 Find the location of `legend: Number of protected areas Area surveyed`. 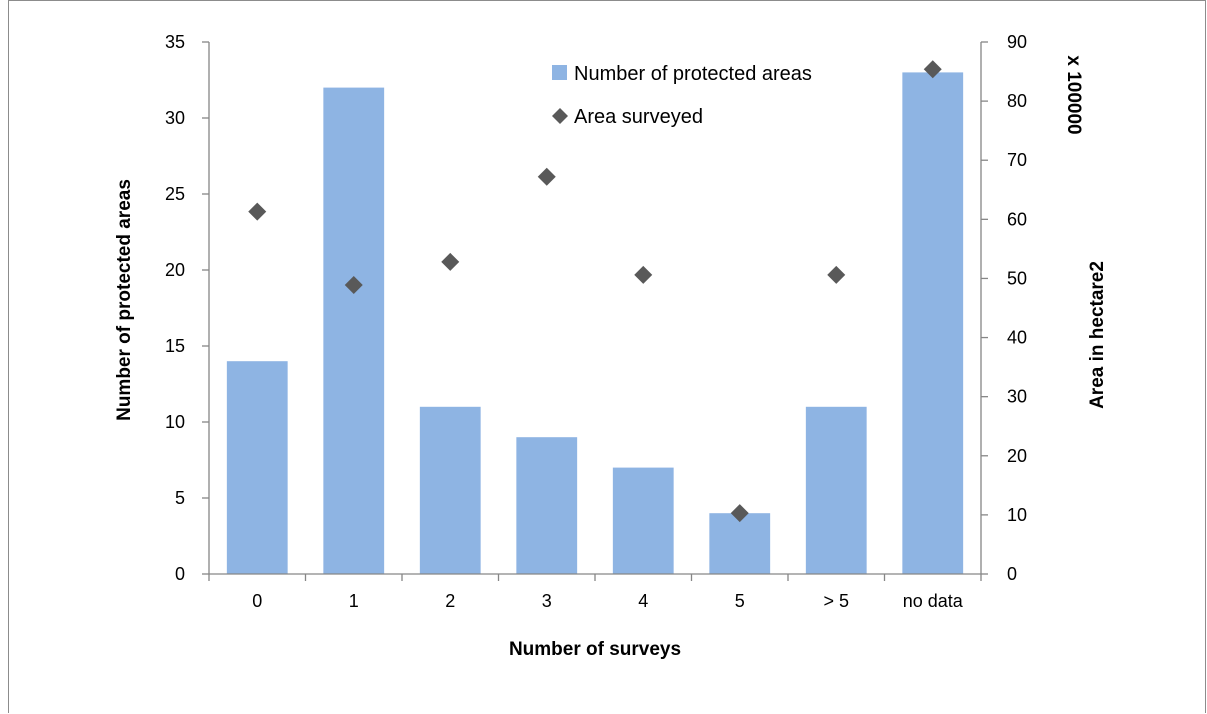

legend: Number of protected areas Area surveyed is located at coordinates (682, 95).